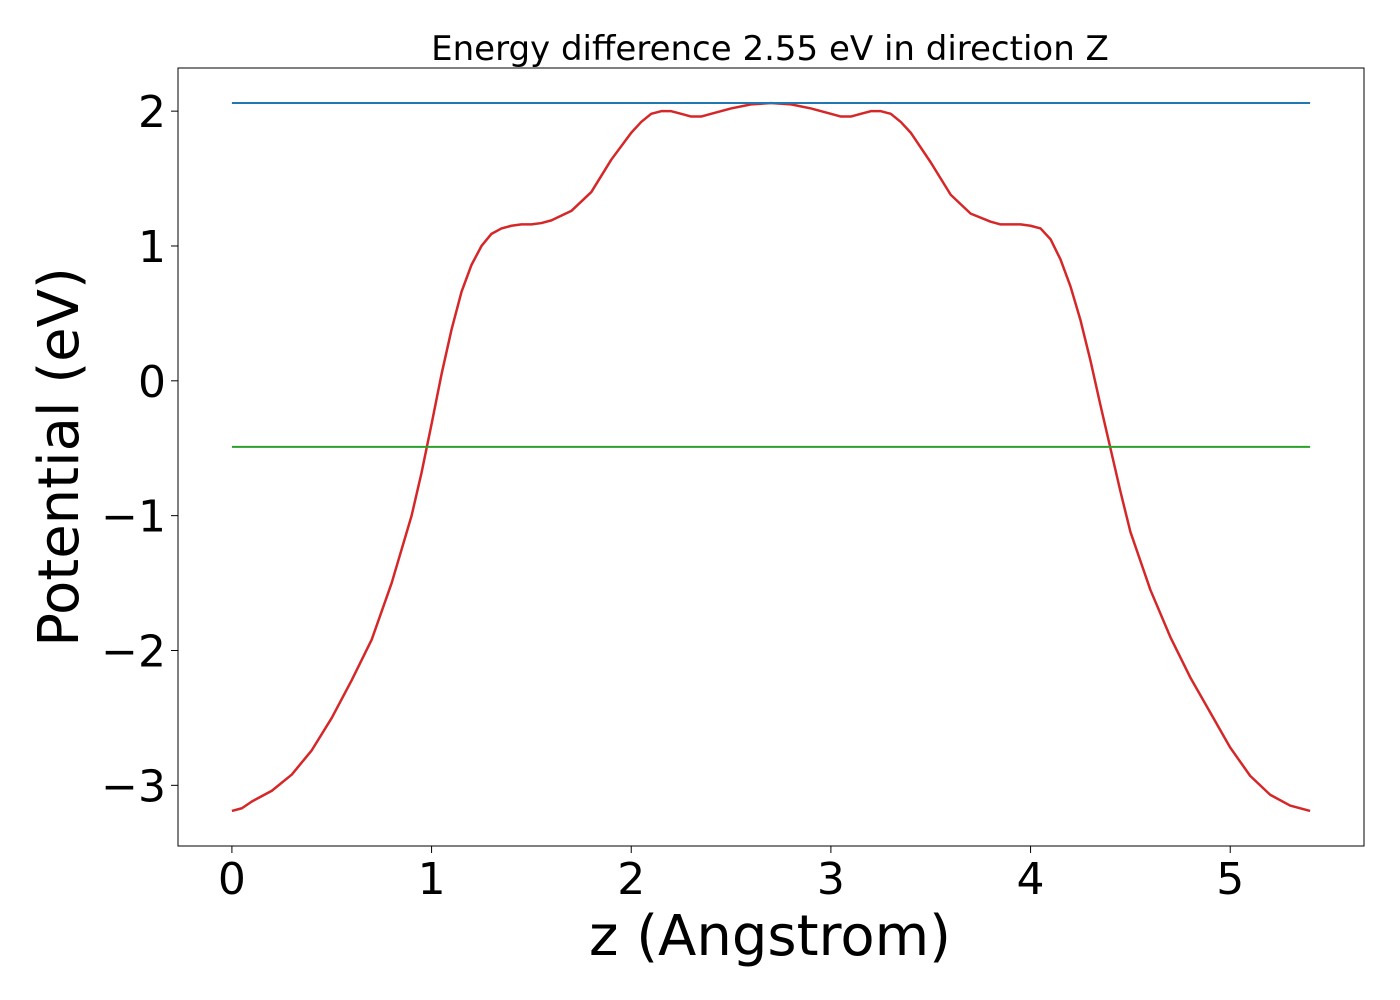 Image resolution: width=1400 pixels, height=1000 pixels. Describe the element at coordinates (731, 875) in the screenshot. I see `x-axis-ticks: 0 1 2 3 4 5` at that location.